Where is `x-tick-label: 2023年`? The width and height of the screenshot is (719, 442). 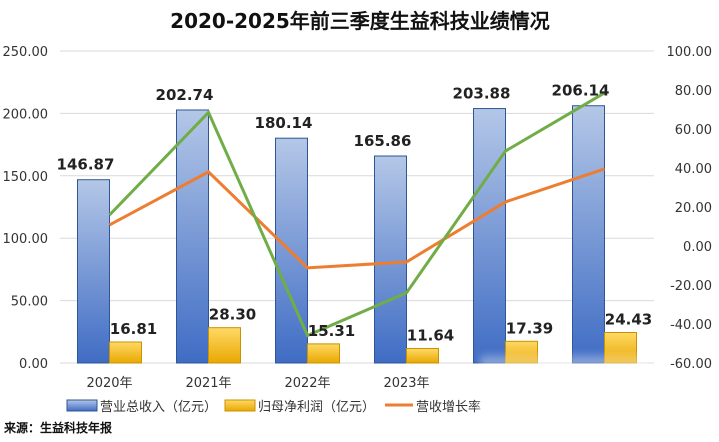
x-tick-label: 2023年 is located at coordinates (406, 383).